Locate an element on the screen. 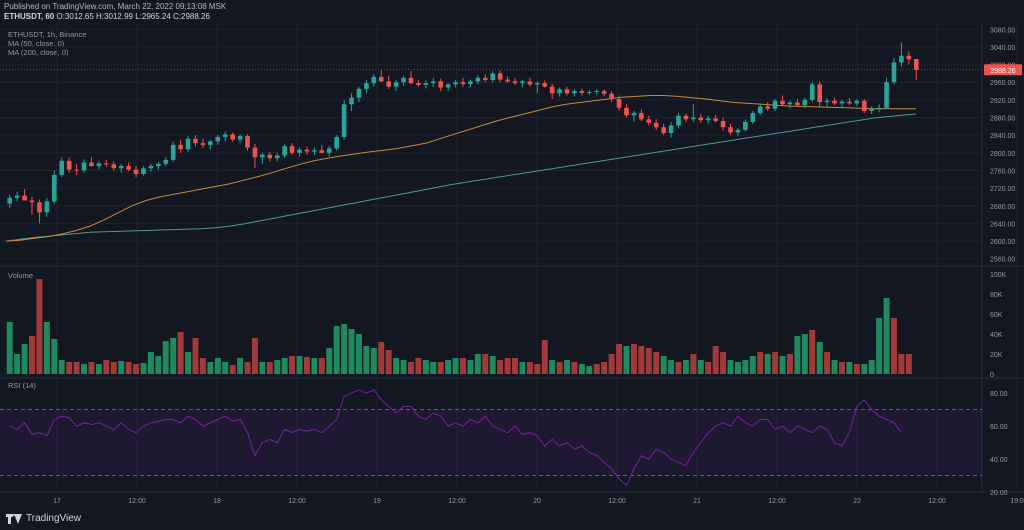 This screenshot has height=530, width=1024. time-tick-label: 22 is located at coordinates (857, 501).